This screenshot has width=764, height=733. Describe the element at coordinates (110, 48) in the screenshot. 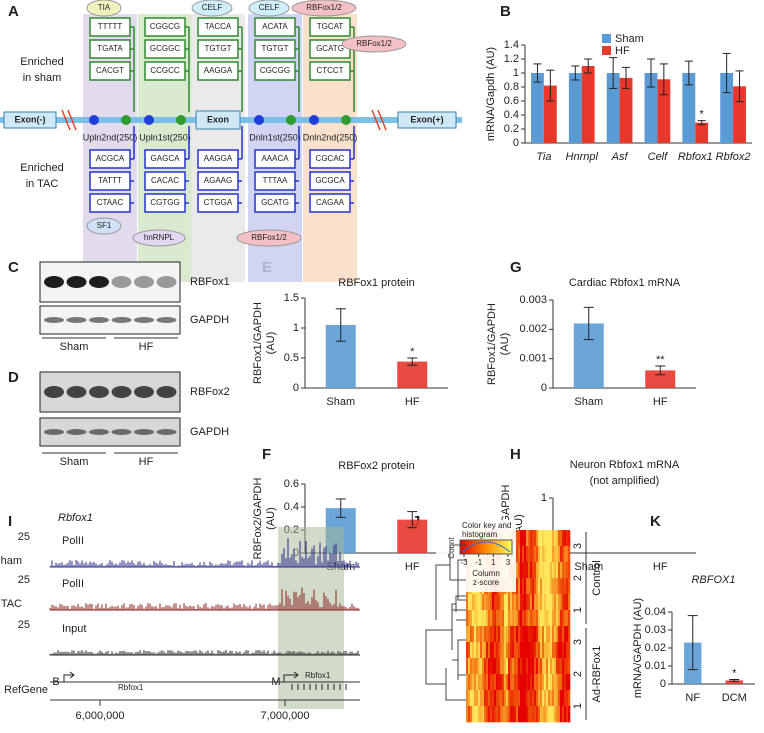

I see `motif: TGATA` at that location.